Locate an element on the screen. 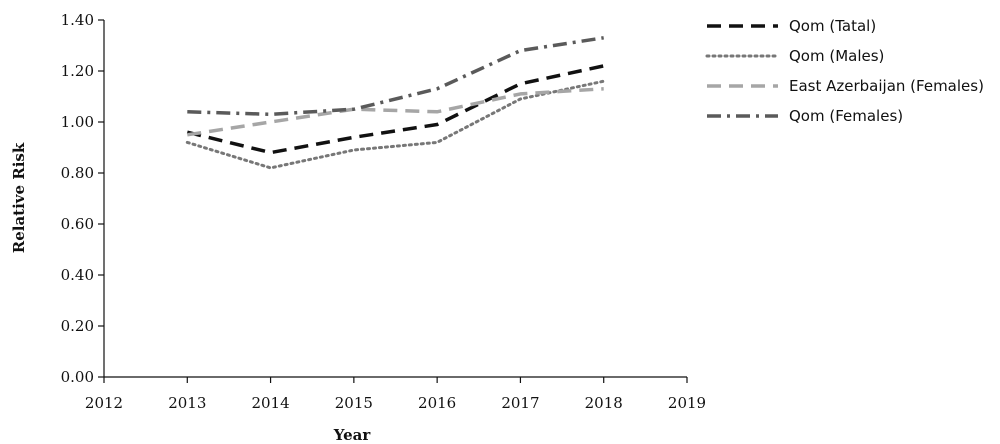 The image size is (1000, 444). y-tick-label: 1.20 is located at coordinates (77, 71).